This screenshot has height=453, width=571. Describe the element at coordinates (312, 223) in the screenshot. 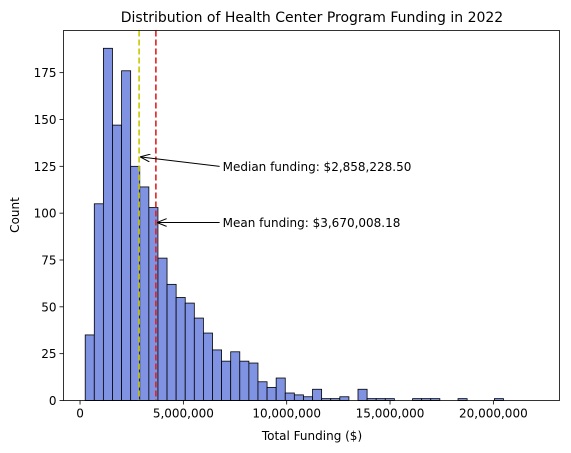

I see `annotation-label: Mean funding: $3,670,008.18` at that location.